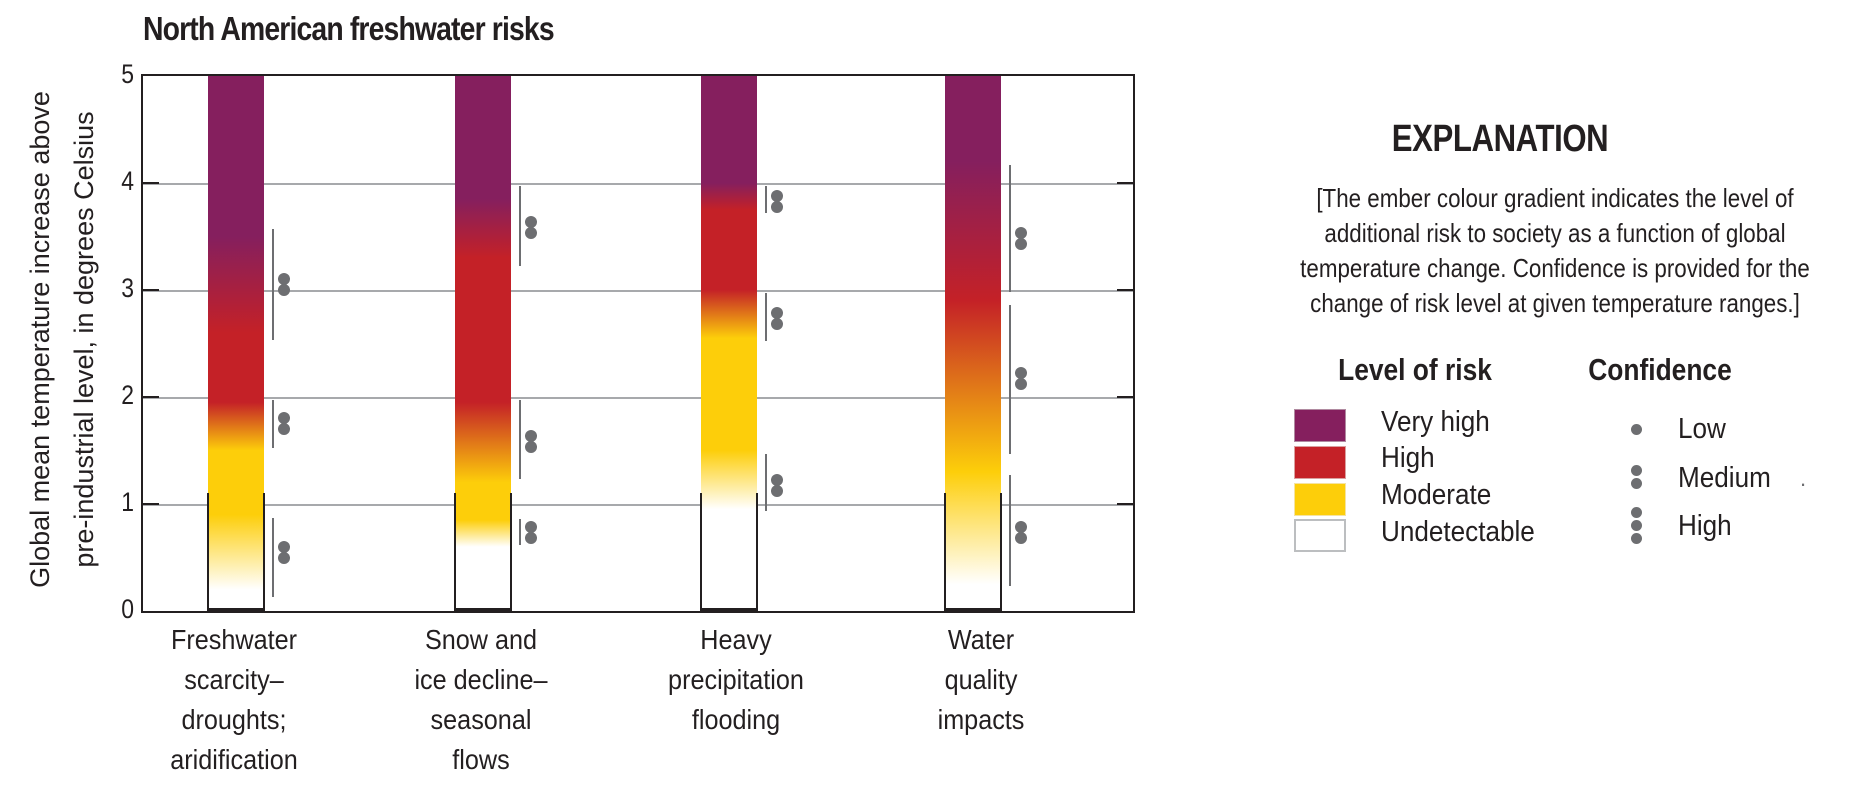 The image size is (1870, 785). I want to click on ember-bar-freshwater-scarcity, so click(236, 343).